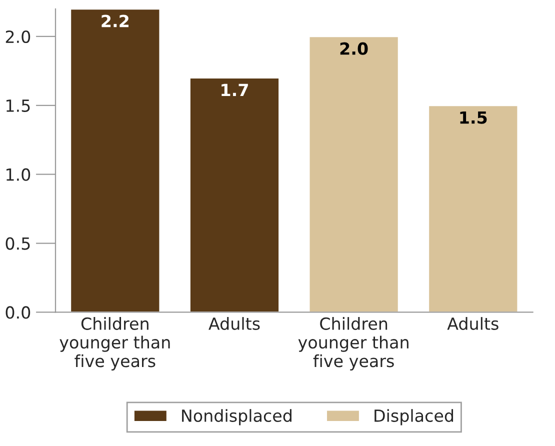 The image size is (555, 446). What do you see at coordinates (235, 90) in the screenshot?
I see `data-label: 1.7` at bounding box center [235, 90].